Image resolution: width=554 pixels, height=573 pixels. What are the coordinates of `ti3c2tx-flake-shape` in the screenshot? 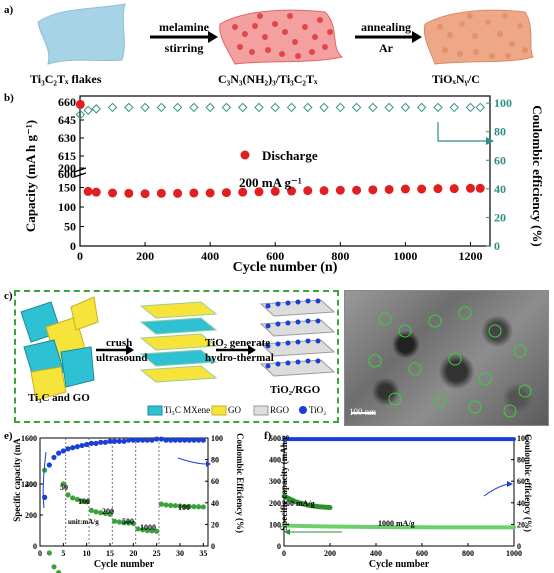 It's located at (81, 34).